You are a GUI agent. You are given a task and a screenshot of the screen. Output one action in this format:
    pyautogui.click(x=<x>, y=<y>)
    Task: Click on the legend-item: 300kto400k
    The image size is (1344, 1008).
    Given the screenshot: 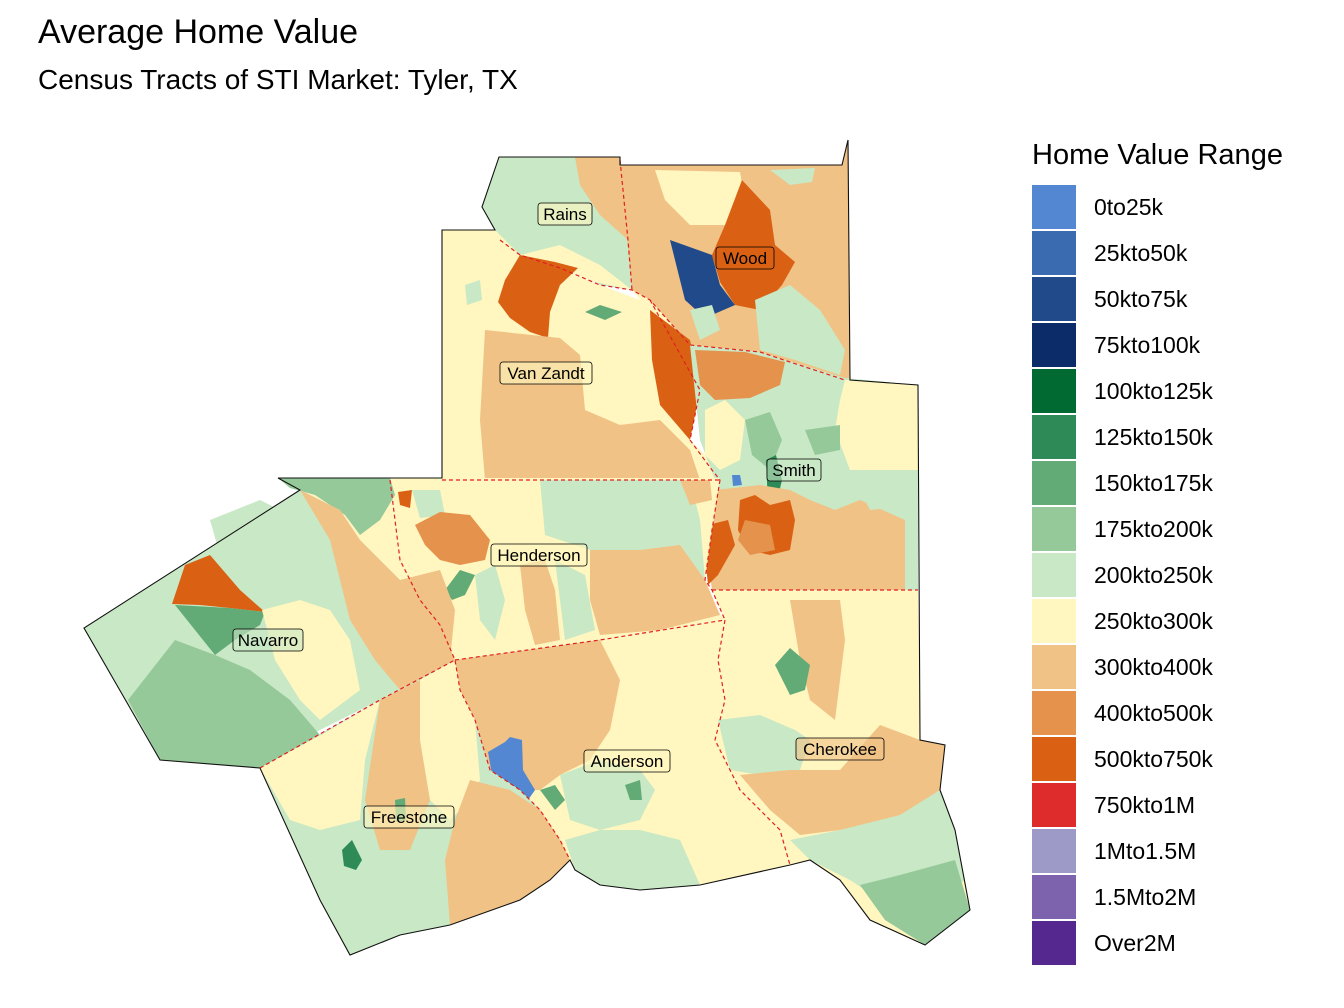 What is the action you would take?
    pyautogui.click(x=1157, y=667)
    